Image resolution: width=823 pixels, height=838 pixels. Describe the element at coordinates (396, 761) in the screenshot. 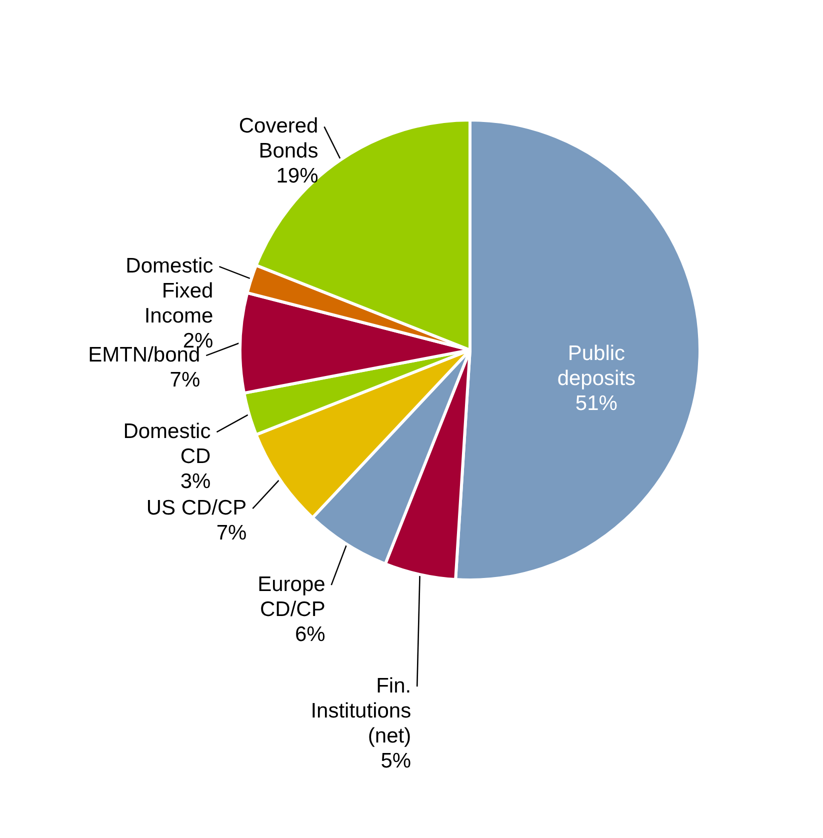

I see `data-label: 5%` at that location.